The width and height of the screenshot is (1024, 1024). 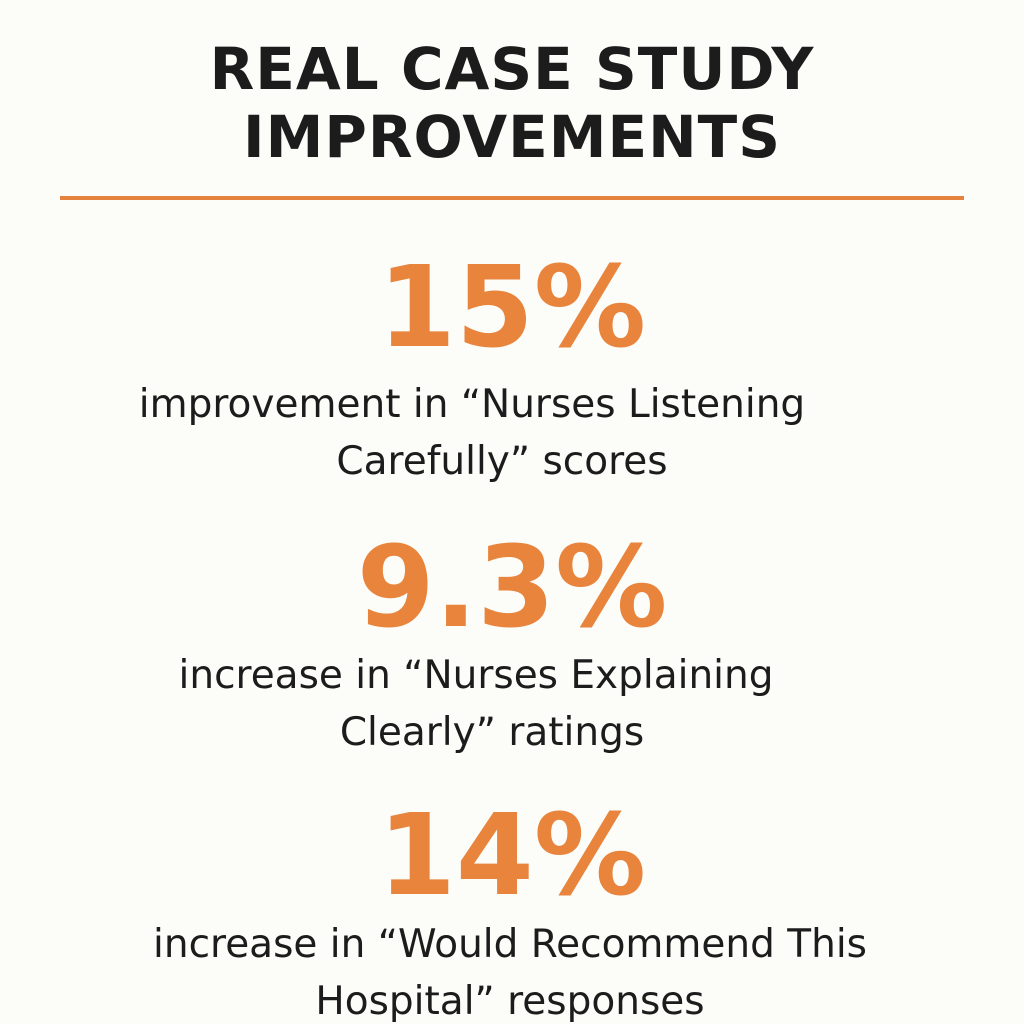 I want to click on stat-value: 15%, so click(x=512, y=308).